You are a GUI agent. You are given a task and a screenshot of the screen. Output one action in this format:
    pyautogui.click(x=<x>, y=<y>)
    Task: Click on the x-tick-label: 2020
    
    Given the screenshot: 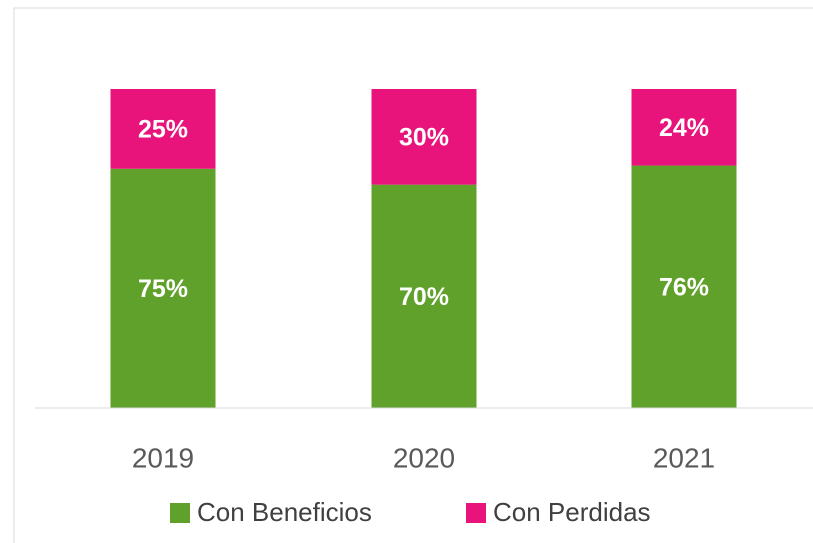 What is the action you would take?
    pyautogui.click(x=424, y=457)
    